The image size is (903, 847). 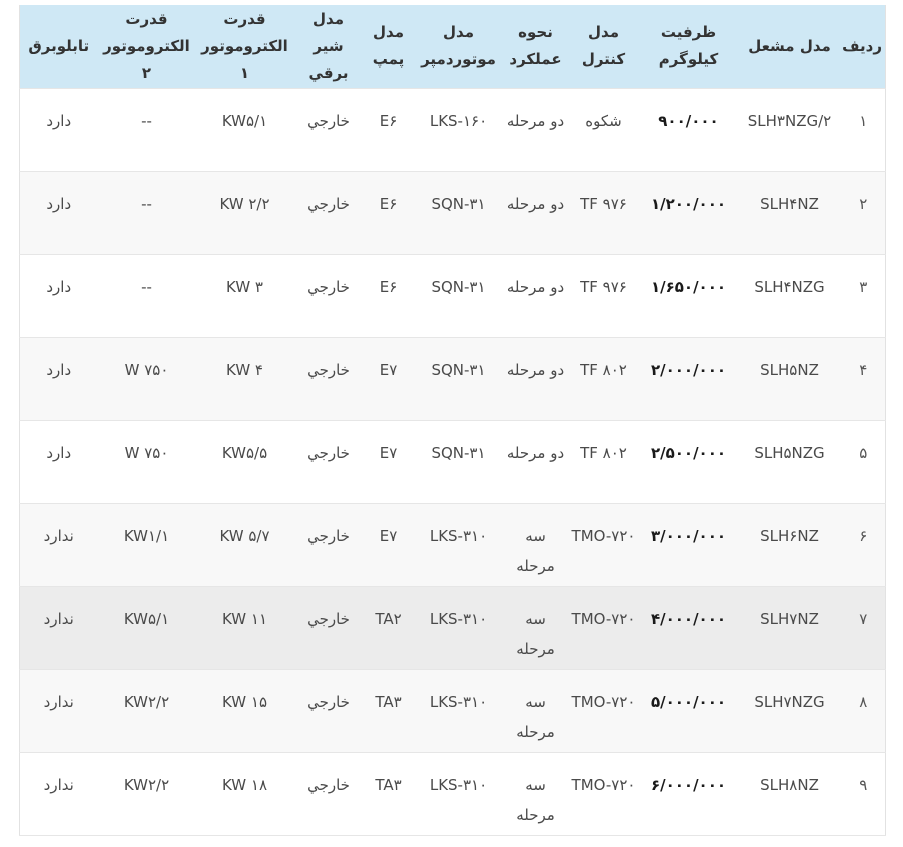 What do you see at coordinates (789, 784) in the screenshot?
I see `cell-burner-model: SLH۸NZ` at bounding box center [789, 784].